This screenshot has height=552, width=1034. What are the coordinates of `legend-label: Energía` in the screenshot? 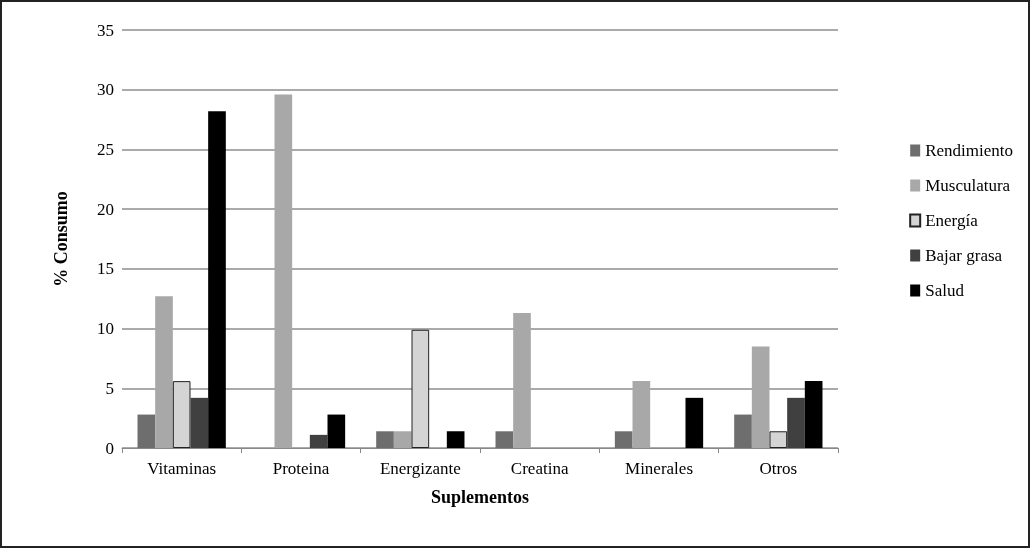 It's located at (952, 220).